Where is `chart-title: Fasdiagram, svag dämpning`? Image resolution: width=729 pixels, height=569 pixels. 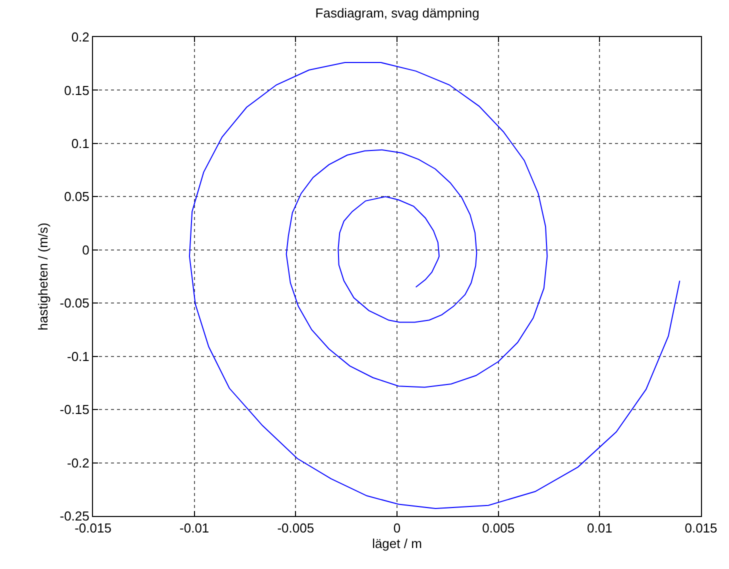 chart-title: Fasdiagram, svag dämpning is located at coordinates (397, 13).